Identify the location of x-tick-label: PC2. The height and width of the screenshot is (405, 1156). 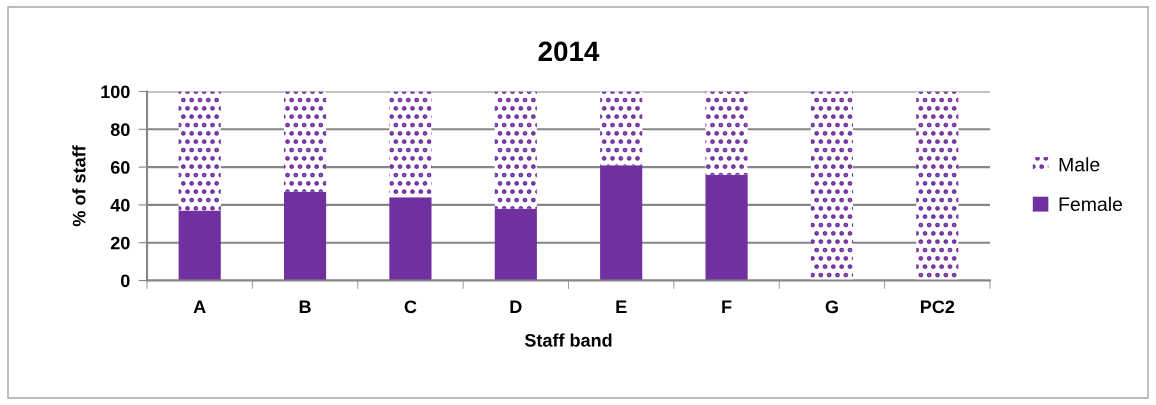
(937, 307).